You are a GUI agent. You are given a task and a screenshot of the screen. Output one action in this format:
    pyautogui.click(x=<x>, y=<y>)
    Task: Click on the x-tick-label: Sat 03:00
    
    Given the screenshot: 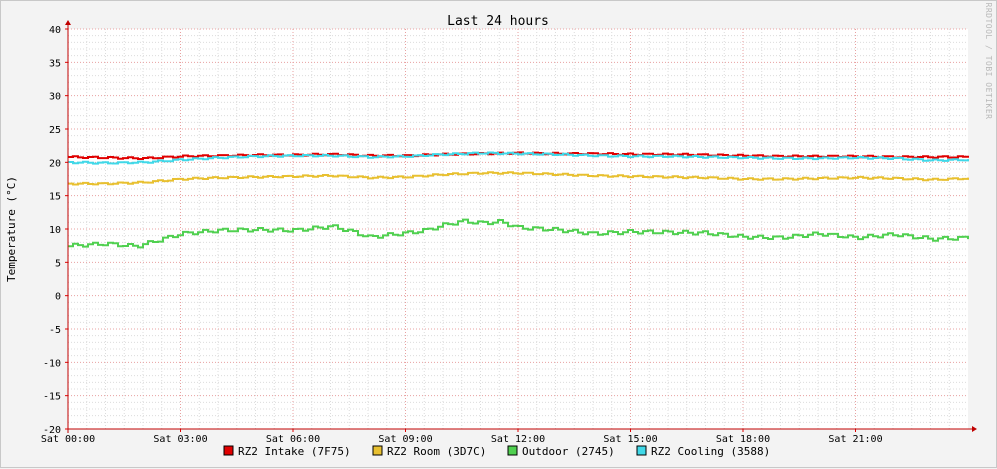 What is the action you would take?
    pyautogui.click(x=180, y=439)
    